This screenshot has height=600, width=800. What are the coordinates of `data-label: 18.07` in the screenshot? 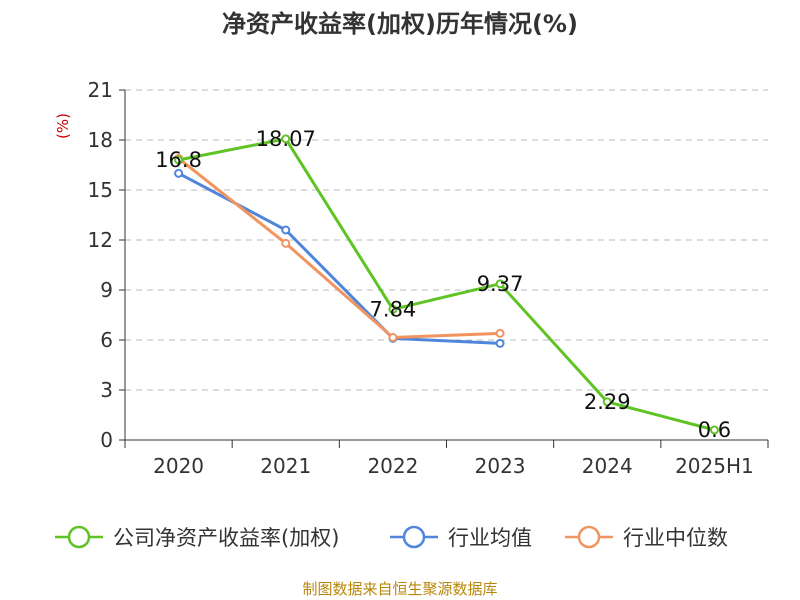 It's located at (286, 139).